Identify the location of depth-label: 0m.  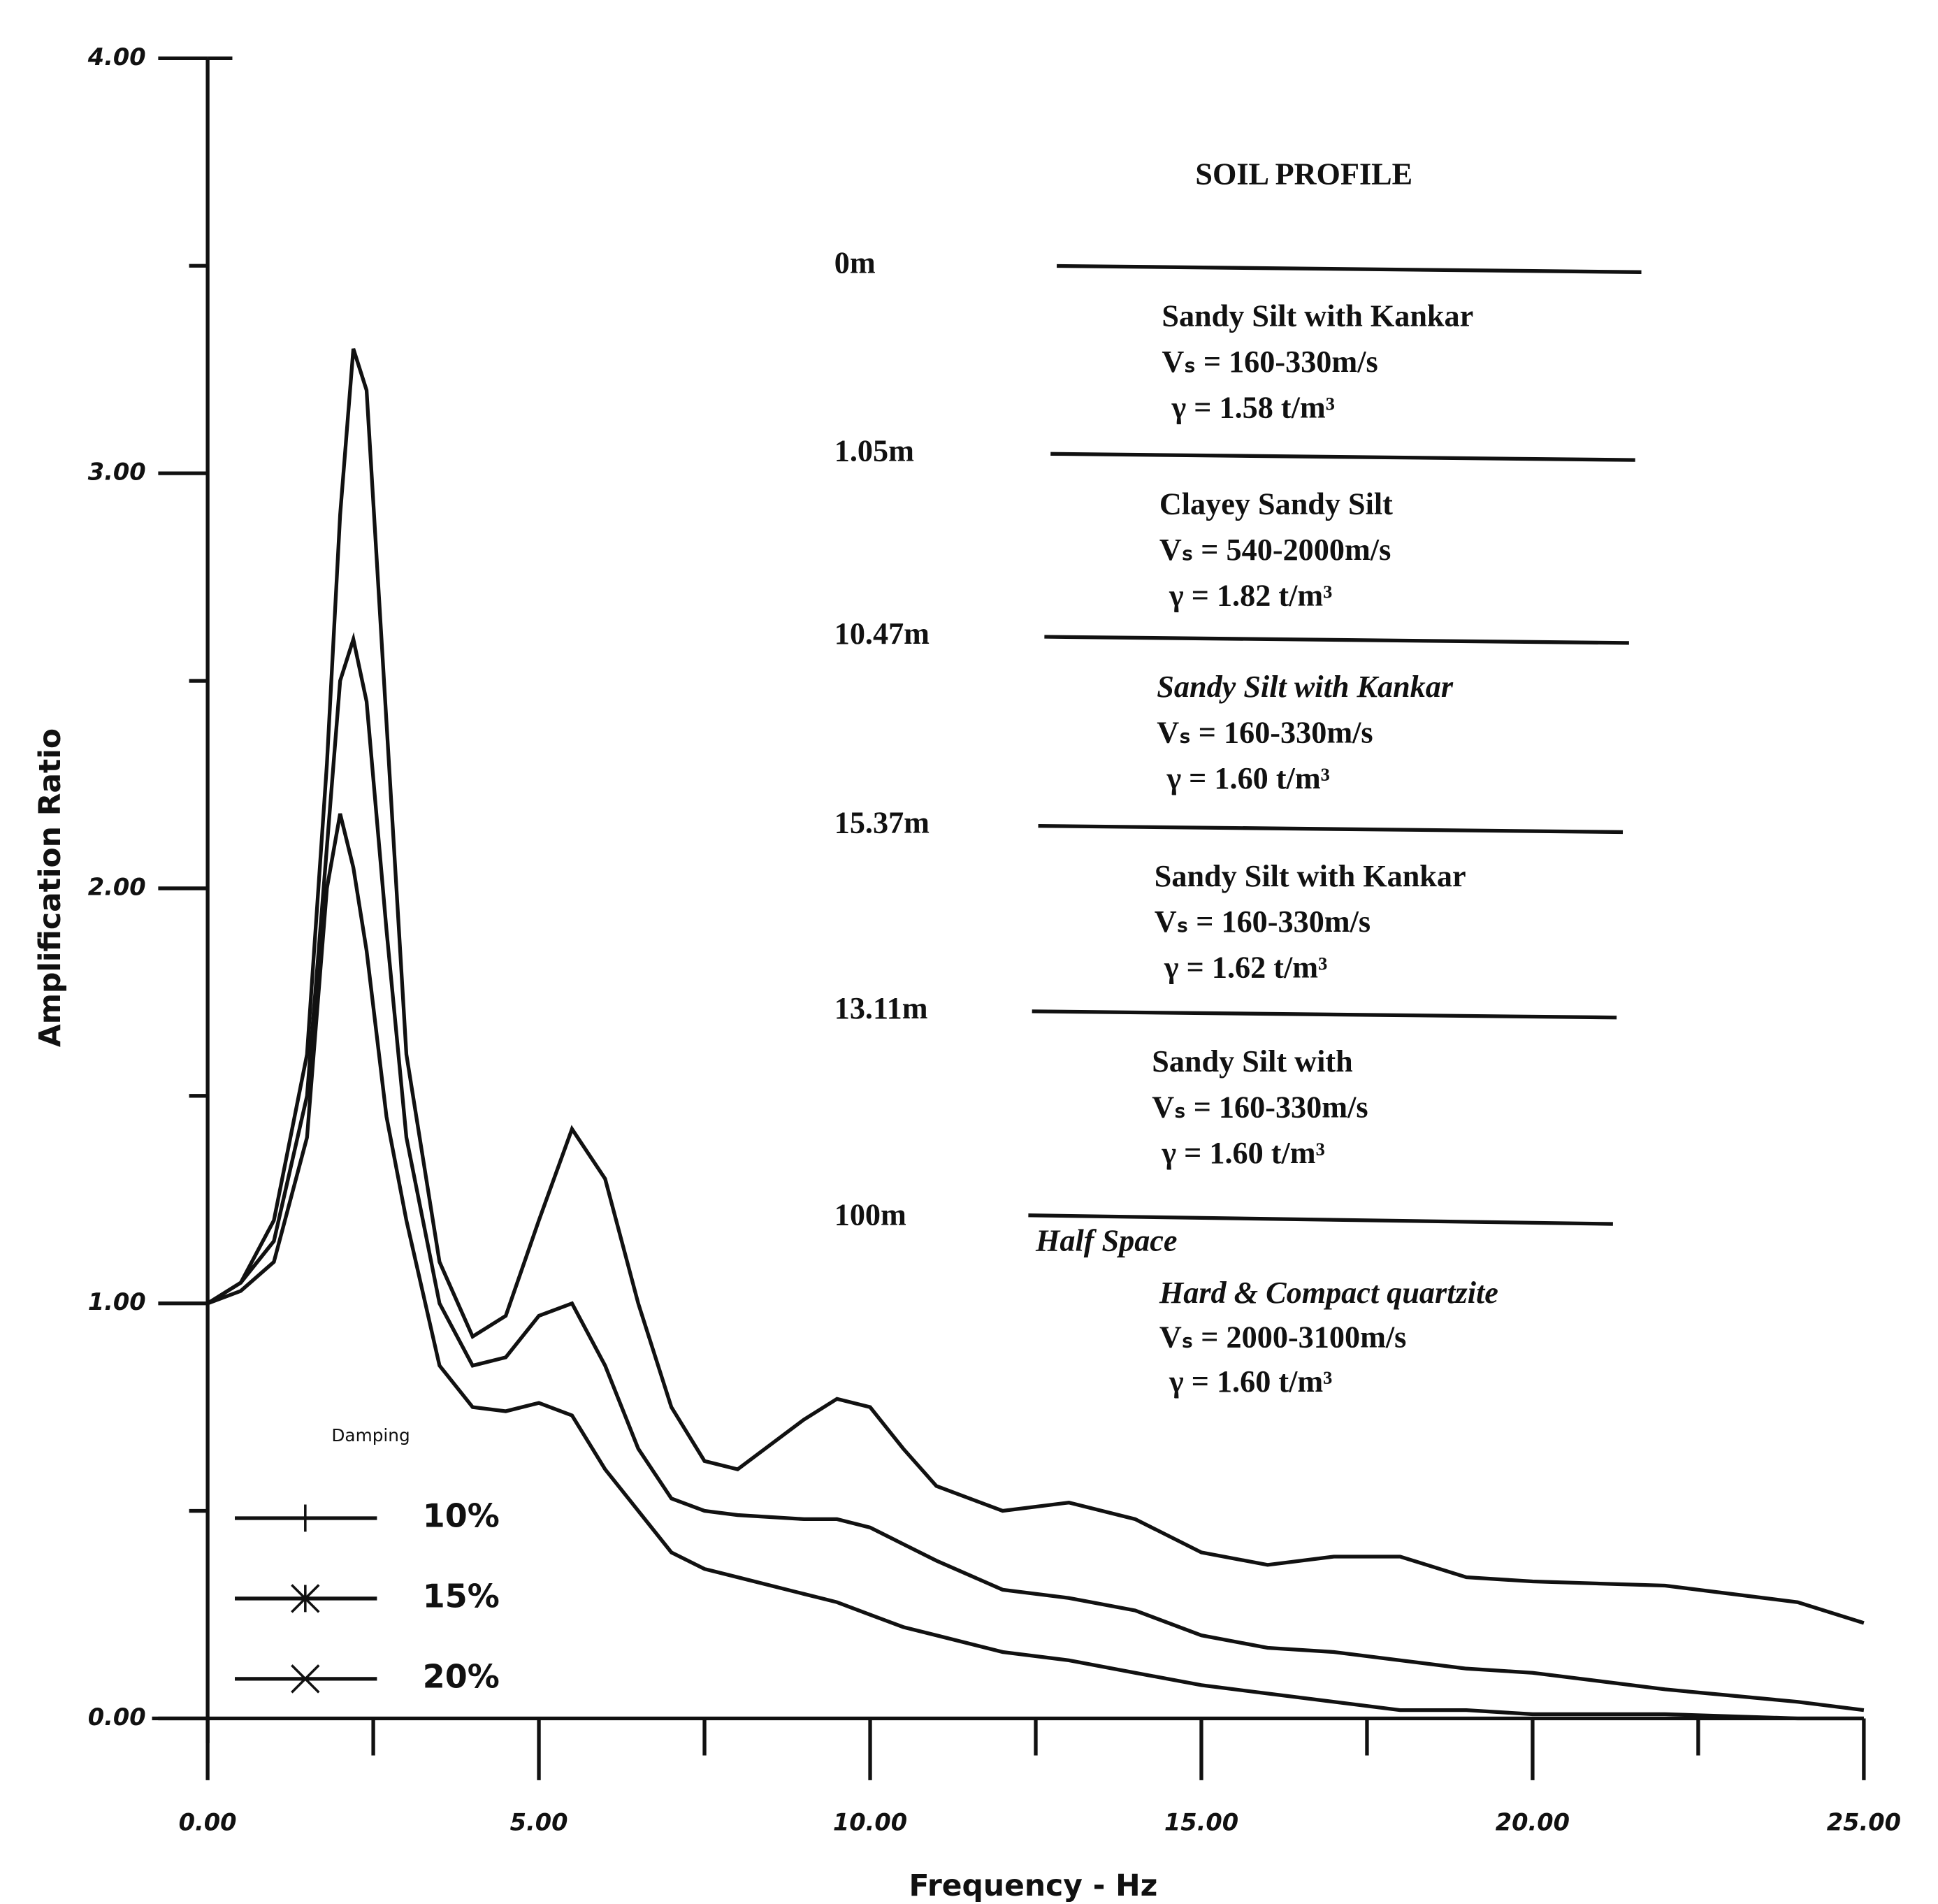
(855, 263).